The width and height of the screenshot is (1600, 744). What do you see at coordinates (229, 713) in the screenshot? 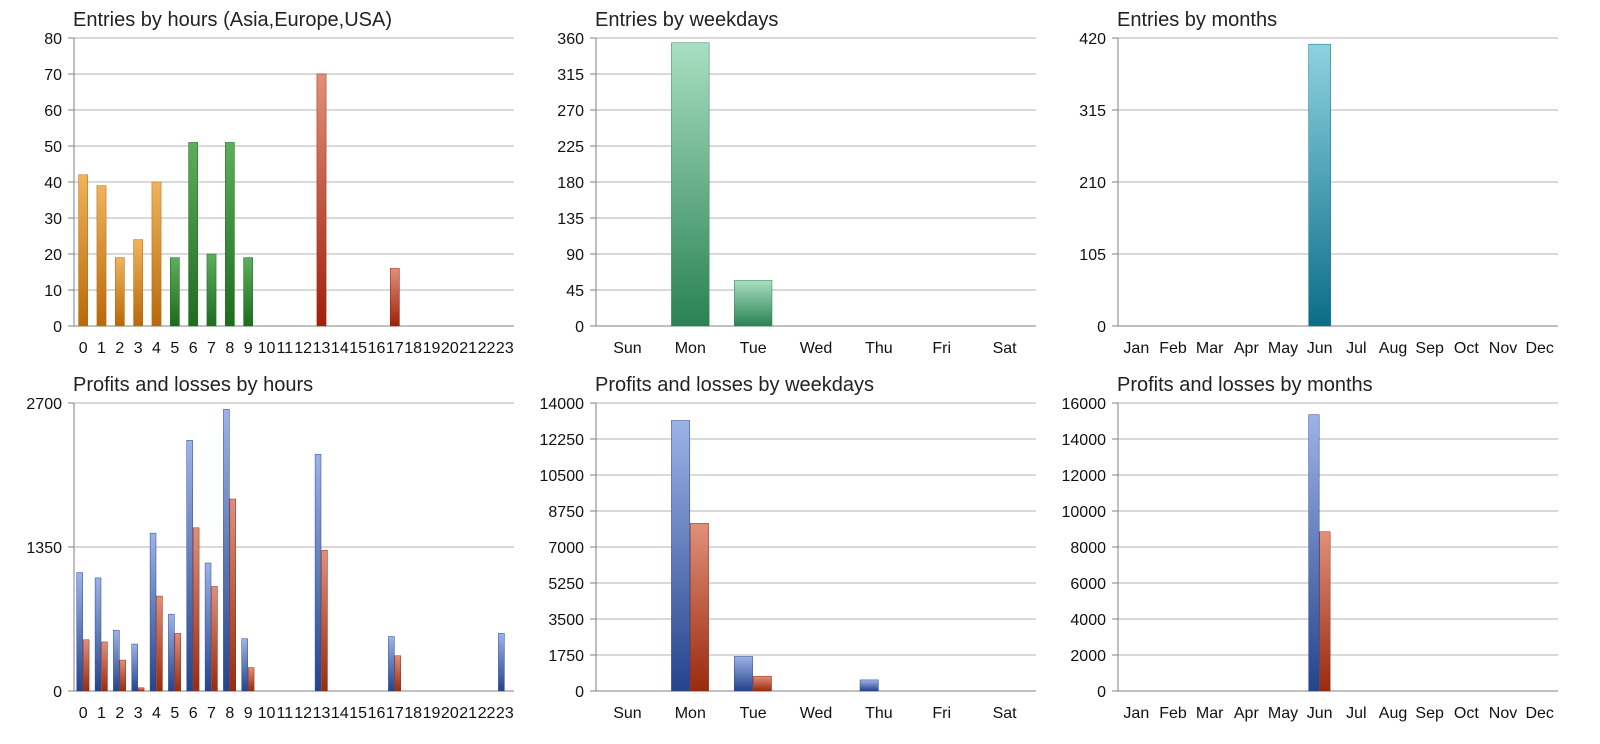
I see `x-tick-label: 8` at bounding box center [229, 713].